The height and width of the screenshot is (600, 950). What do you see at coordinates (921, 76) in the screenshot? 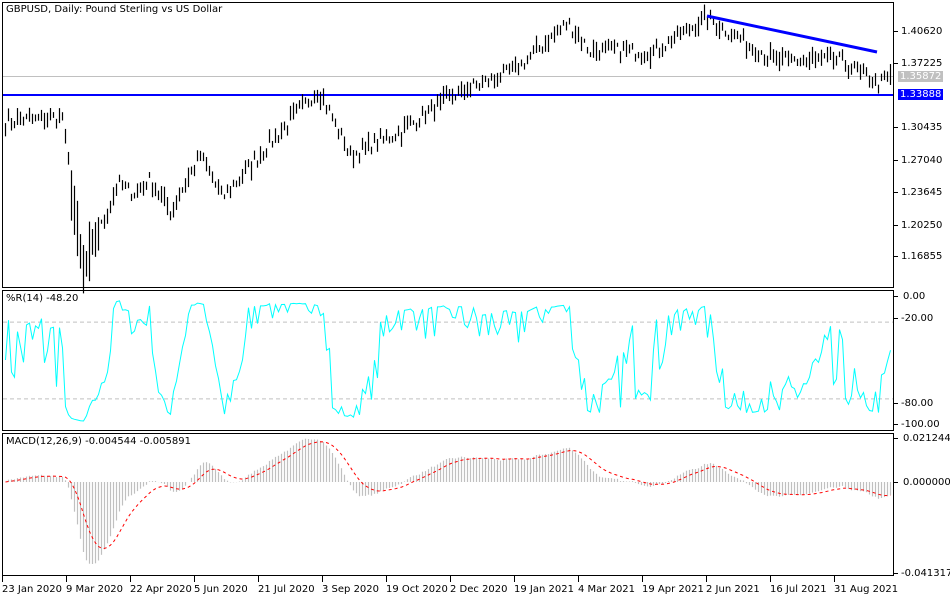
I see `current-price-tag: 1.35872` at bounding box center [921, 76].